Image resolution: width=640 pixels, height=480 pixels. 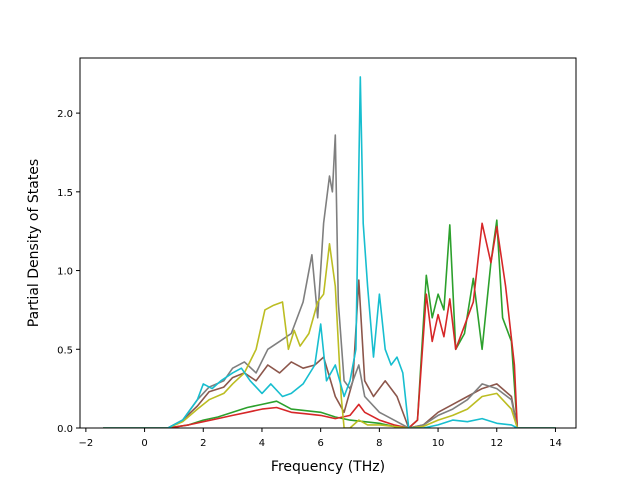 What do you see at coordinates (65, 429) in the screenshot?
I see `y-tick-label: 0.0` at bounding box center [65, 429].